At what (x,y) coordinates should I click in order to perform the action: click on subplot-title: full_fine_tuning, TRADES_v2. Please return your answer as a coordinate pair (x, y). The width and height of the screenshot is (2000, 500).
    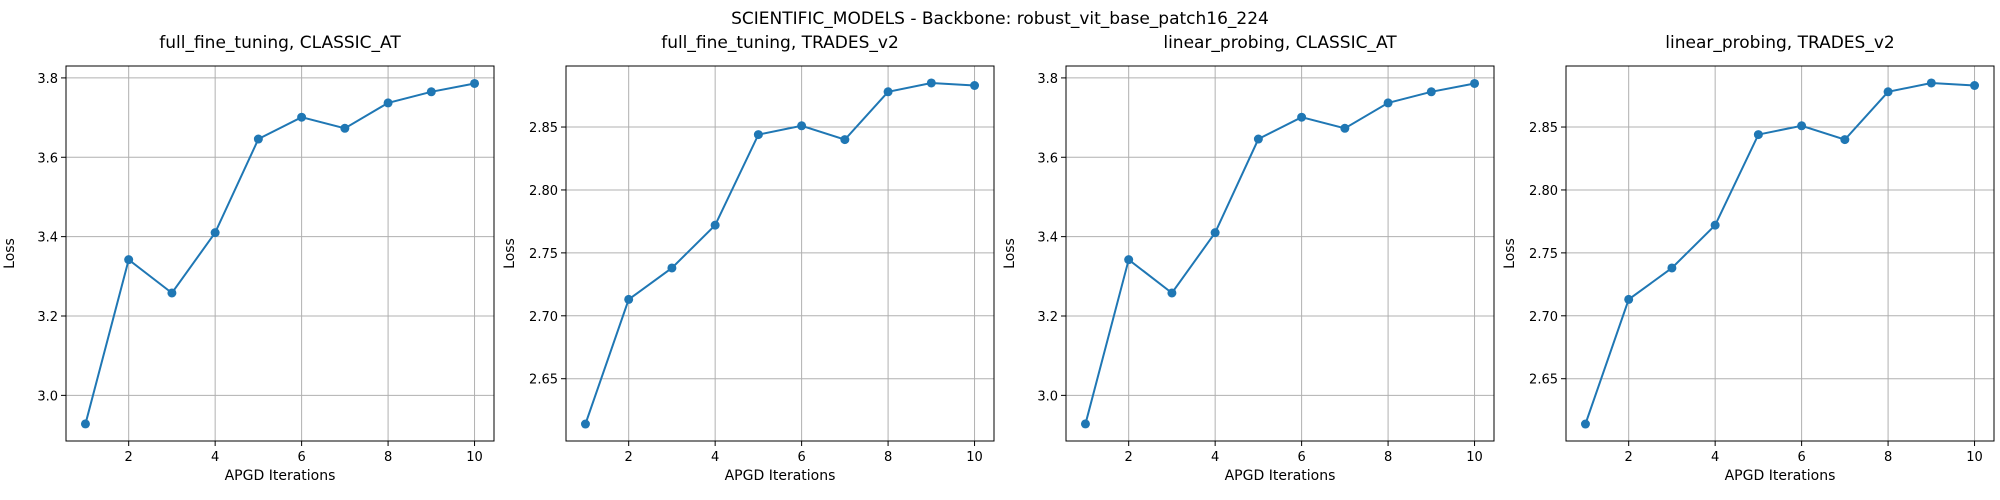
    Looking at the image, I should click on (780, 43).